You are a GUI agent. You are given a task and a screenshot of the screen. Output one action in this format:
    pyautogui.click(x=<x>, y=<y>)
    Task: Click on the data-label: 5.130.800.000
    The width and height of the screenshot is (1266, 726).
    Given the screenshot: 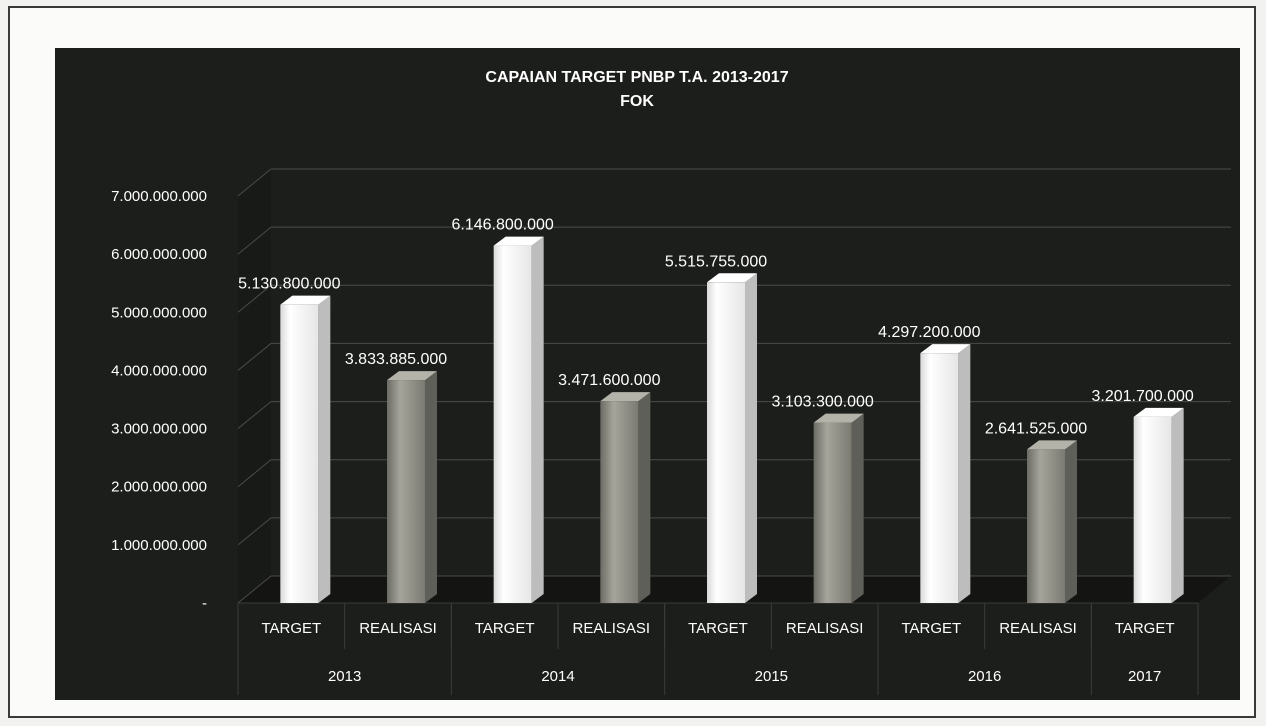 What is the action you would take?
    pyautogui.click(x=289, y=284)
    